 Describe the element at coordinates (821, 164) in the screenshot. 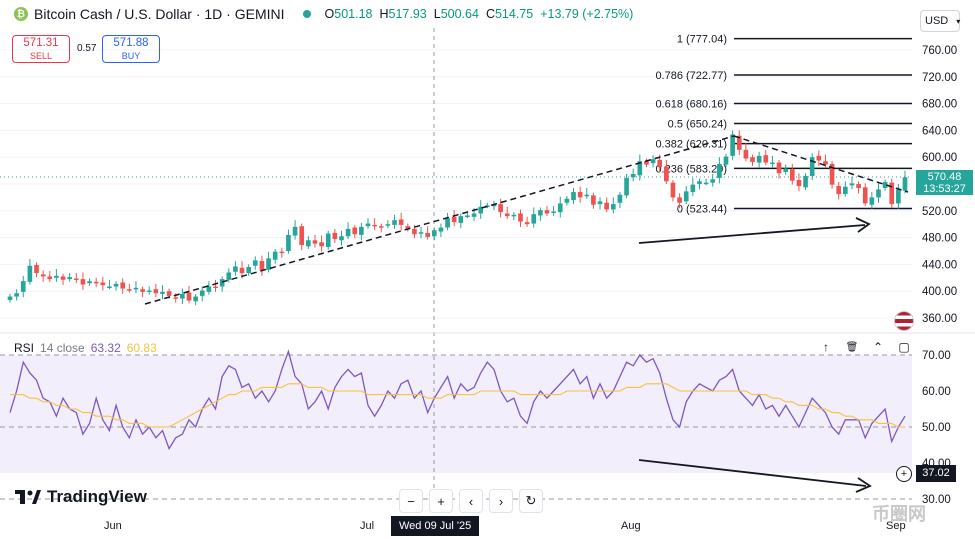

I see `falling-trendline` at that location.